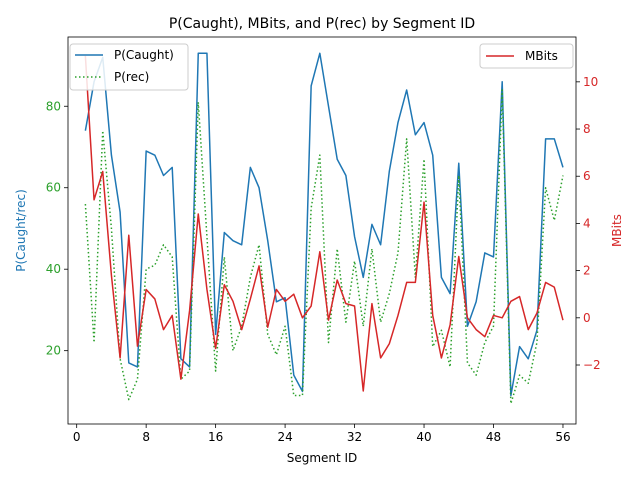 The image size is (640, 480). What do you see at coordinates (587, 129) in the screenshot?
I see `y-right-tick-label: 8` at bounding box center [587, 129].